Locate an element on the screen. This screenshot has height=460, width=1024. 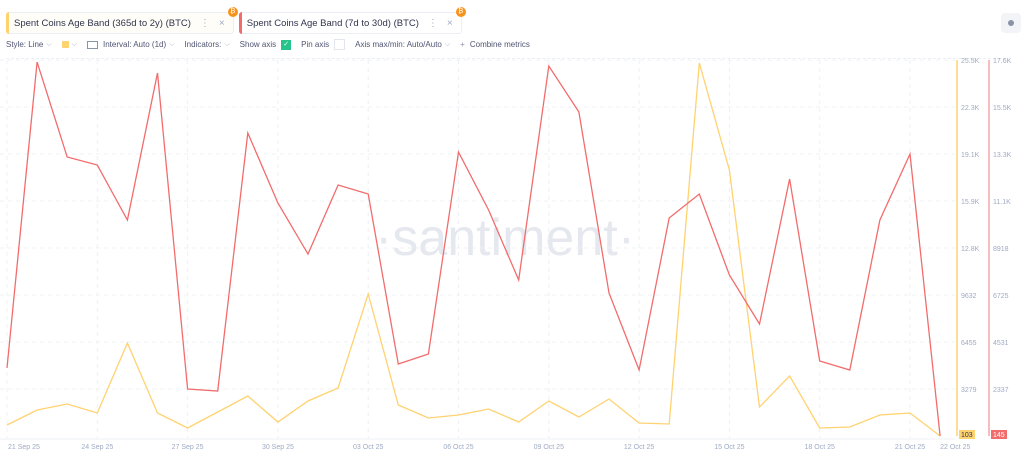
y-tick-label: 4531 is located at coordinates (1001, 343).